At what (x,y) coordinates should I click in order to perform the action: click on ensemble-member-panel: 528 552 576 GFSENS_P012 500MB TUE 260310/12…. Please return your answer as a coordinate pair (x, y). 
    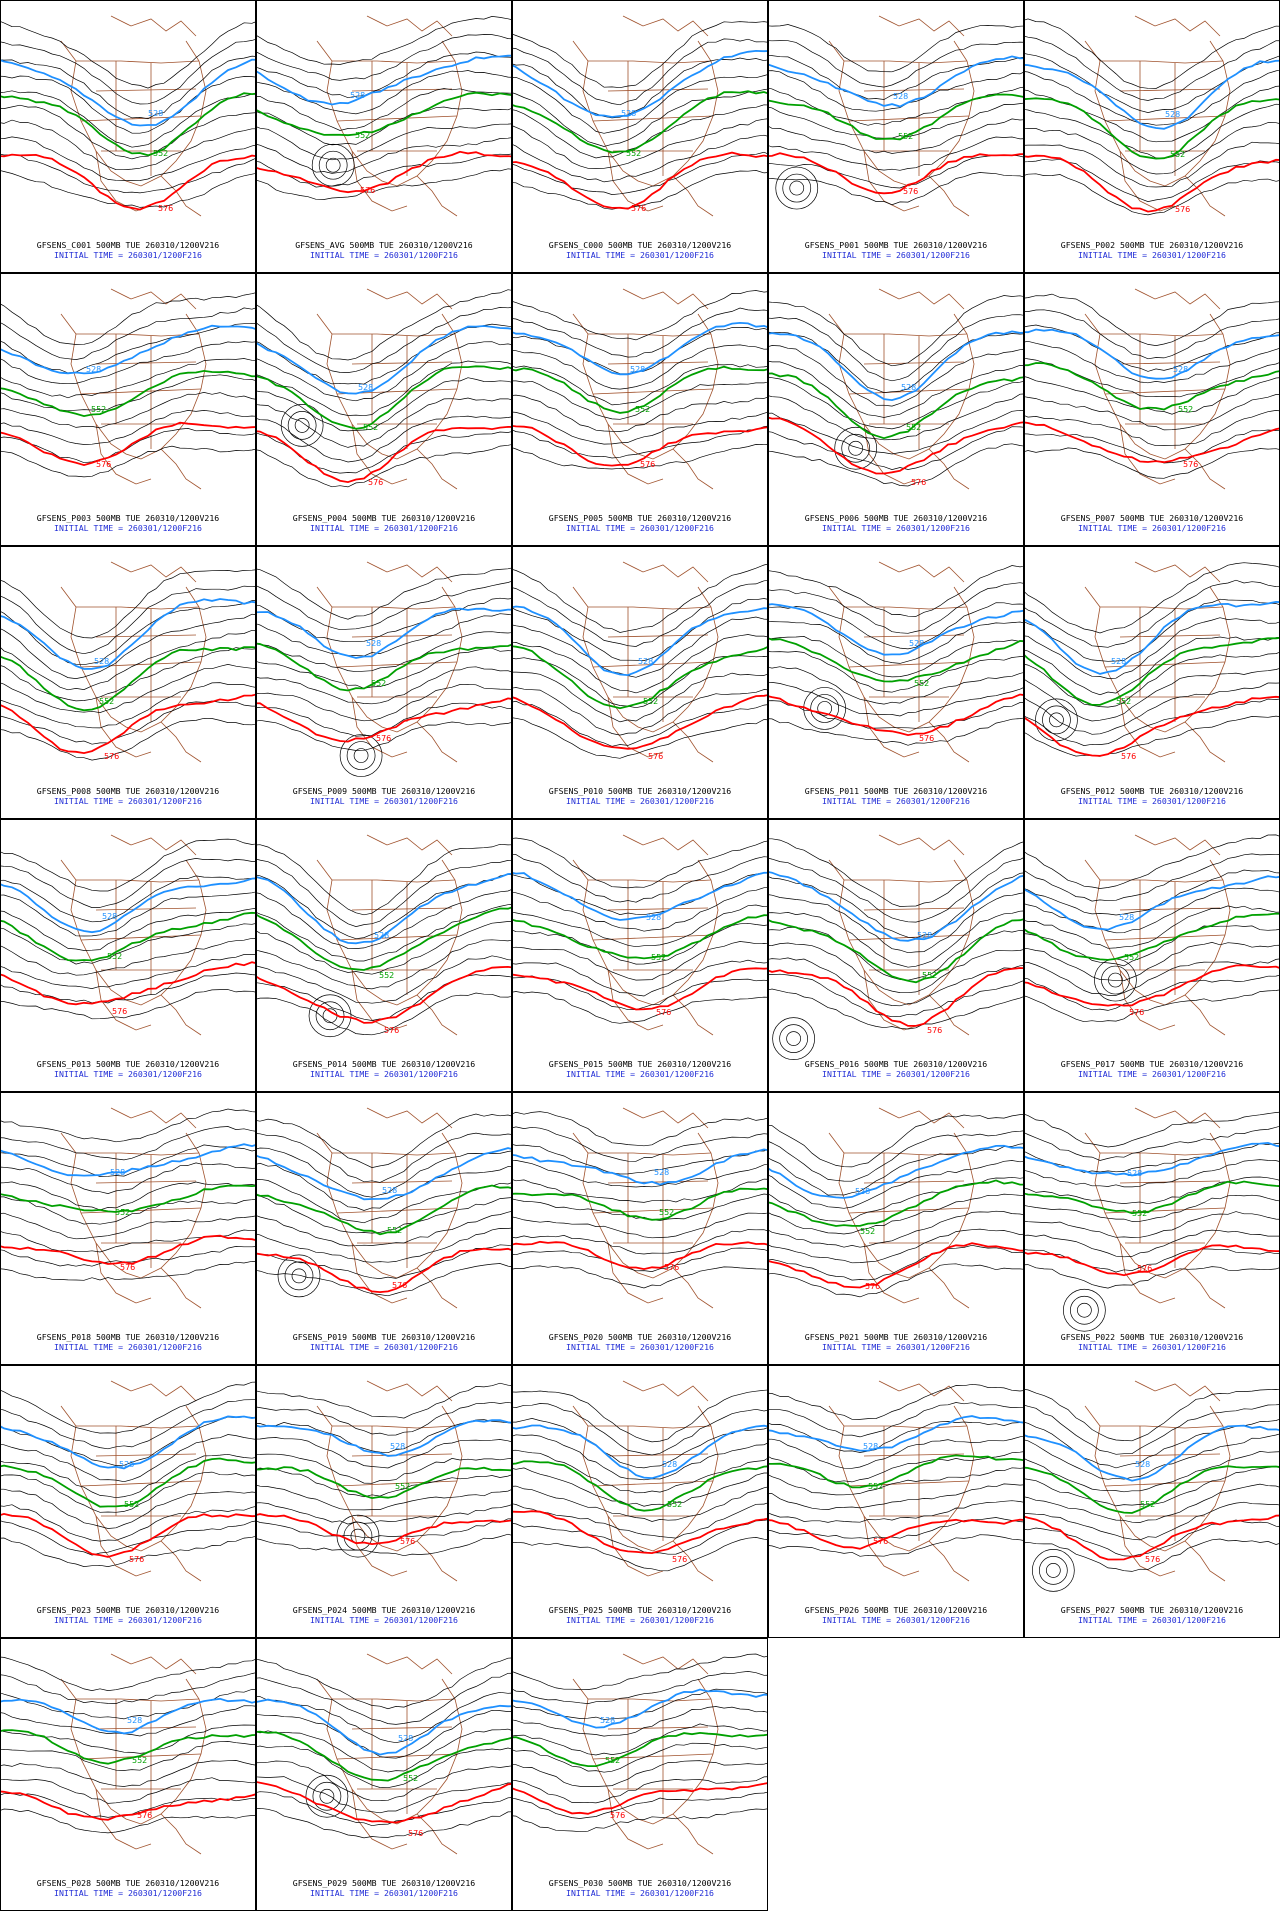
    Looking at the image, I should click on (1152, 682).